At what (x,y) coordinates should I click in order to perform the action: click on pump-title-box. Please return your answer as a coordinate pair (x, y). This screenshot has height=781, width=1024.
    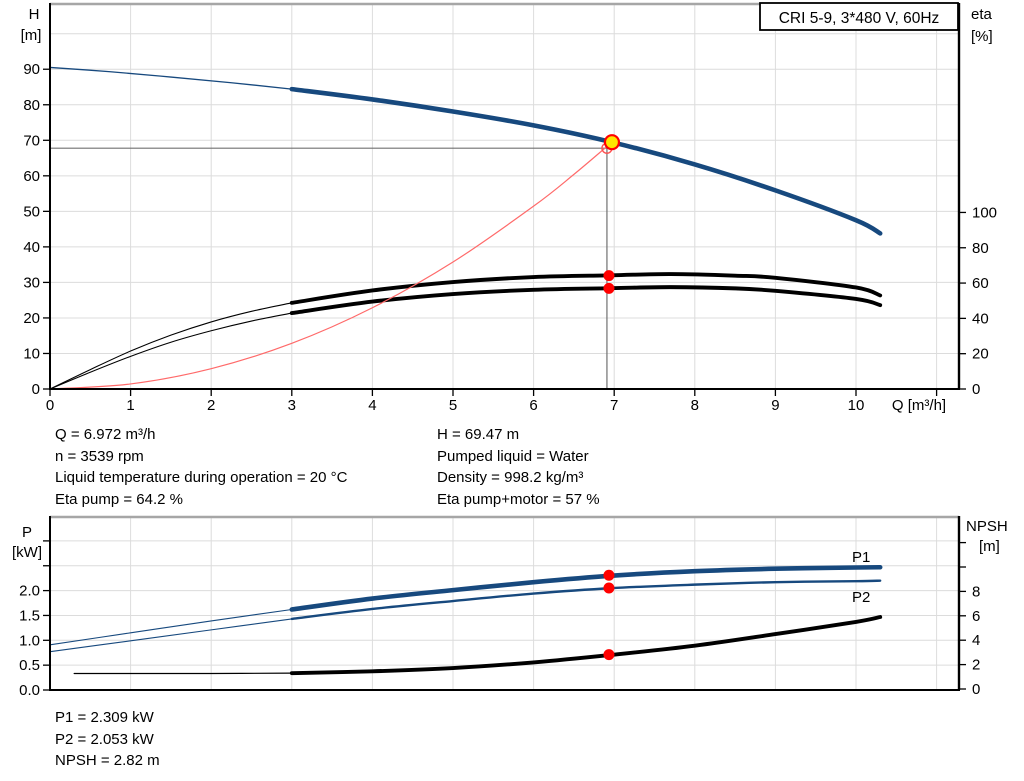
    Looking at the image, I should click on (859, 16).